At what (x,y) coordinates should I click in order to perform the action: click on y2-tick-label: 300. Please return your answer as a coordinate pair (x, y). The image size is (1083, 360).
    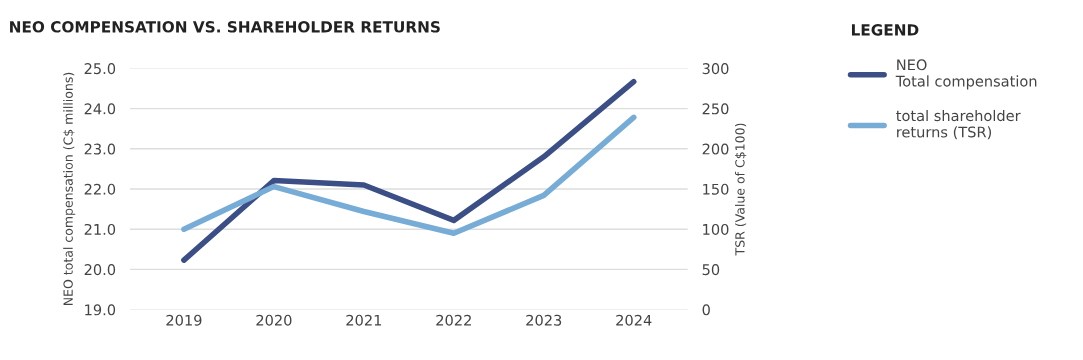
    Looking at the image, I should click on (715, 69).